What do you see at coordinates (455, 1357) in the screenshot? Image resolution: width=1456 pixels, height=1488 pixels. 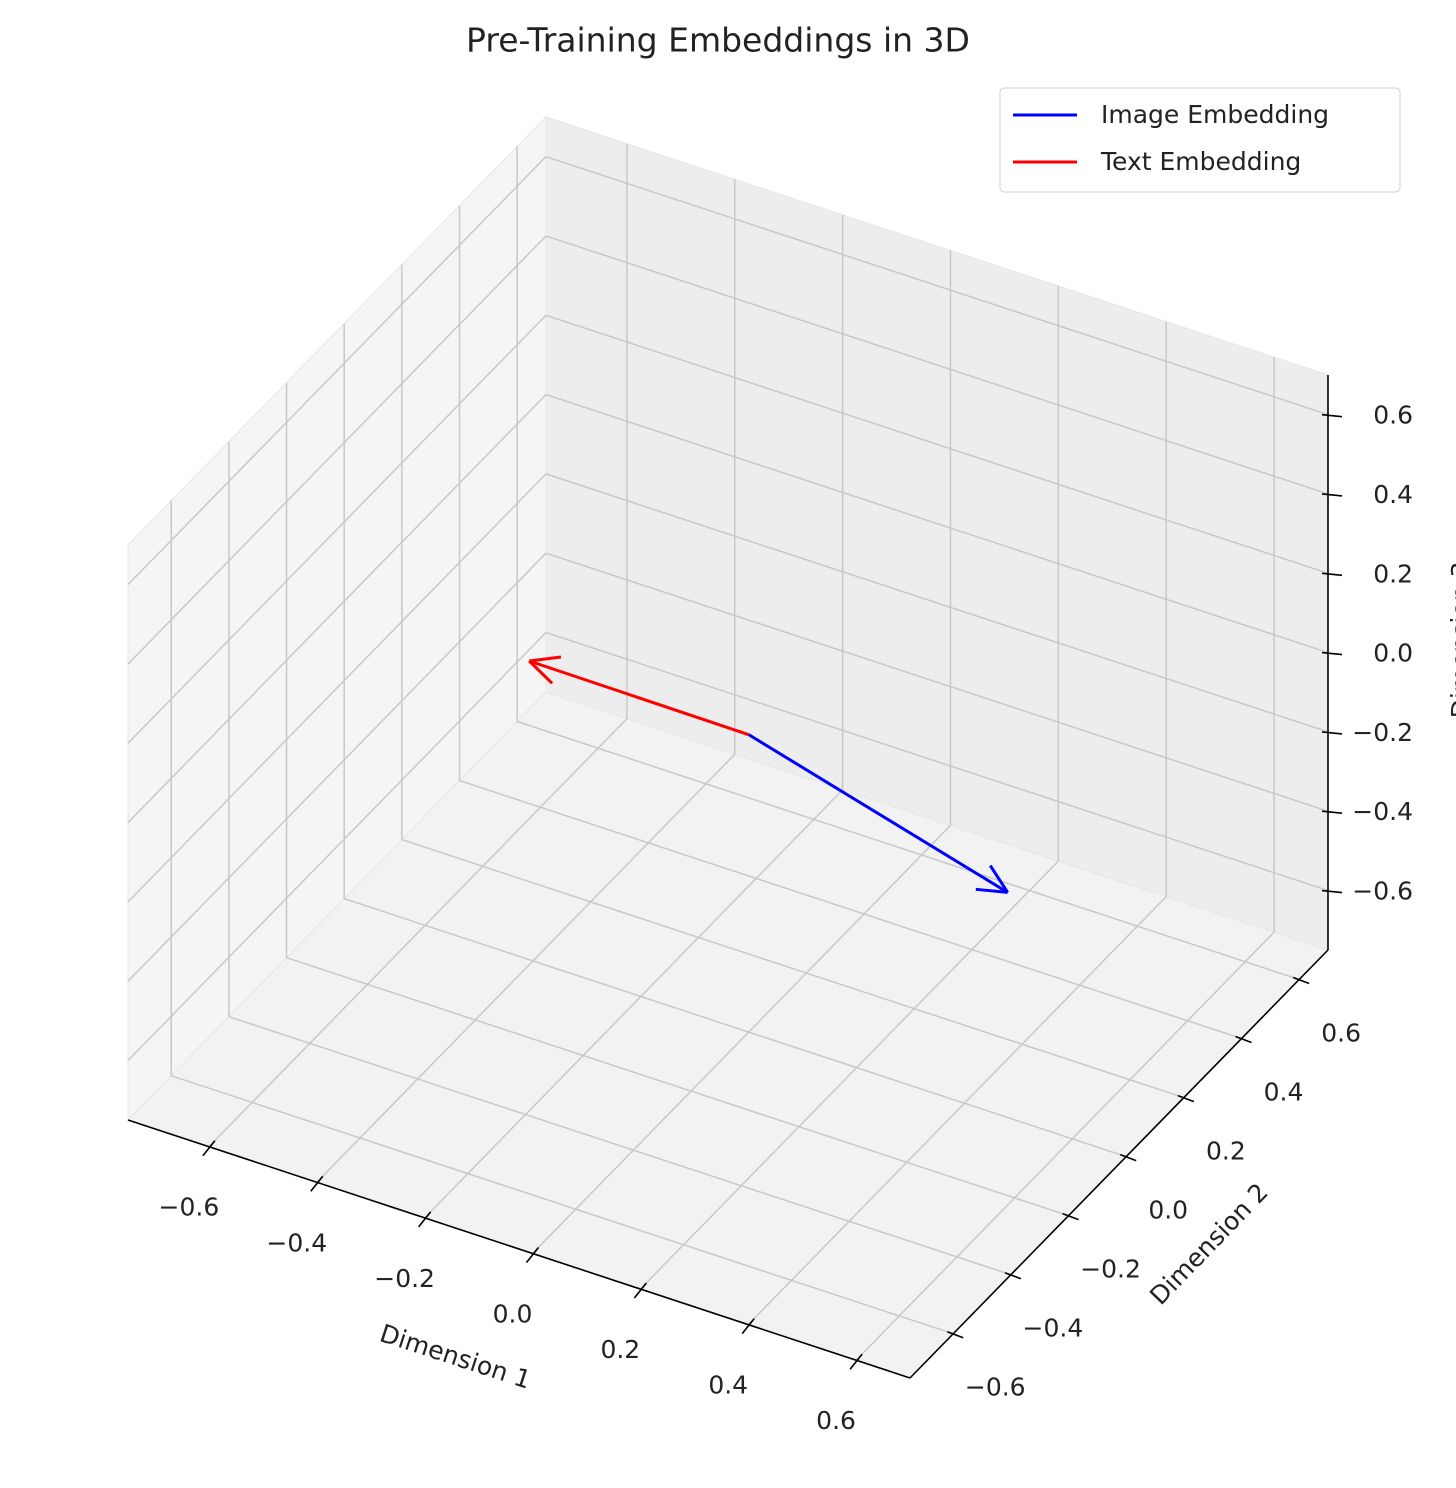 I see `x-axis-label: Dimension 1` at bounding box center [455, 1357].